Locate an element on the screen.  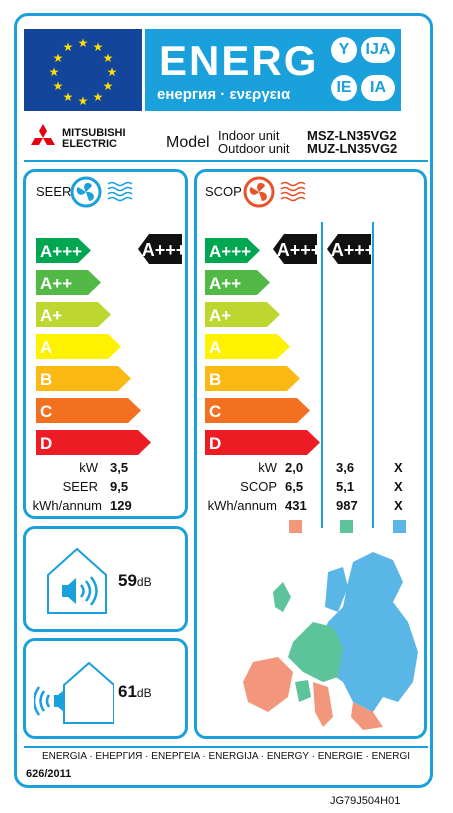
outdoor-unit-label: Outdoor unit is located at coordinates (254, 148).